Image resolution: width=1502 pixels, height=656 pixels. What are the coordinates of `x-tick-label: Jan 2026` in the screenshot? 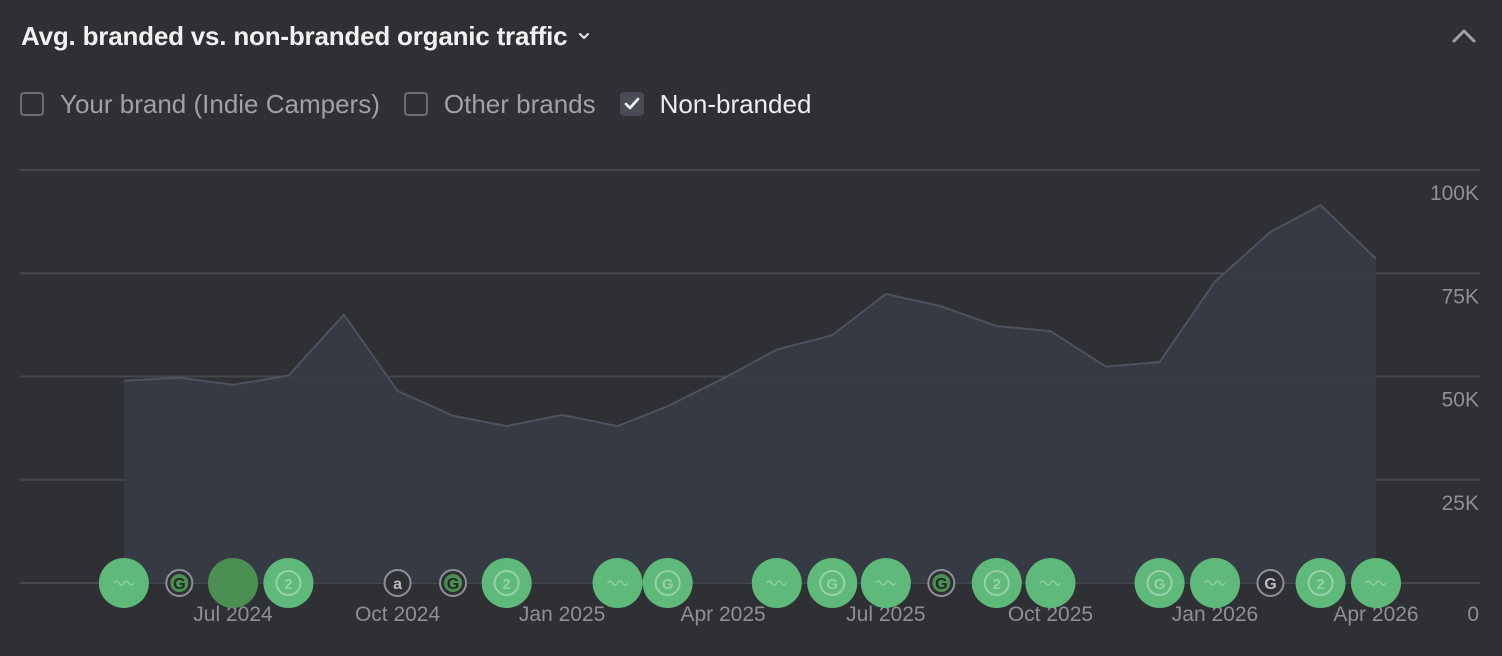 It's located at (1215, 614).